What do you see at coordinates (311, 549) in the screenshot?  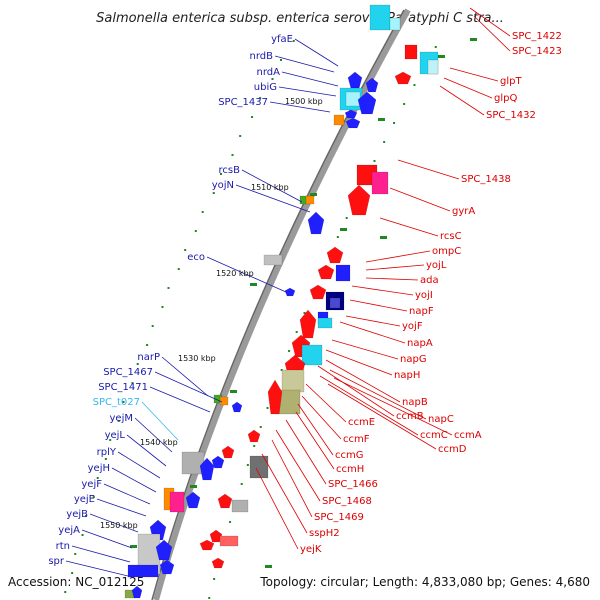 I see `right-gene-label: yejK` at bounding box center [311, 549].